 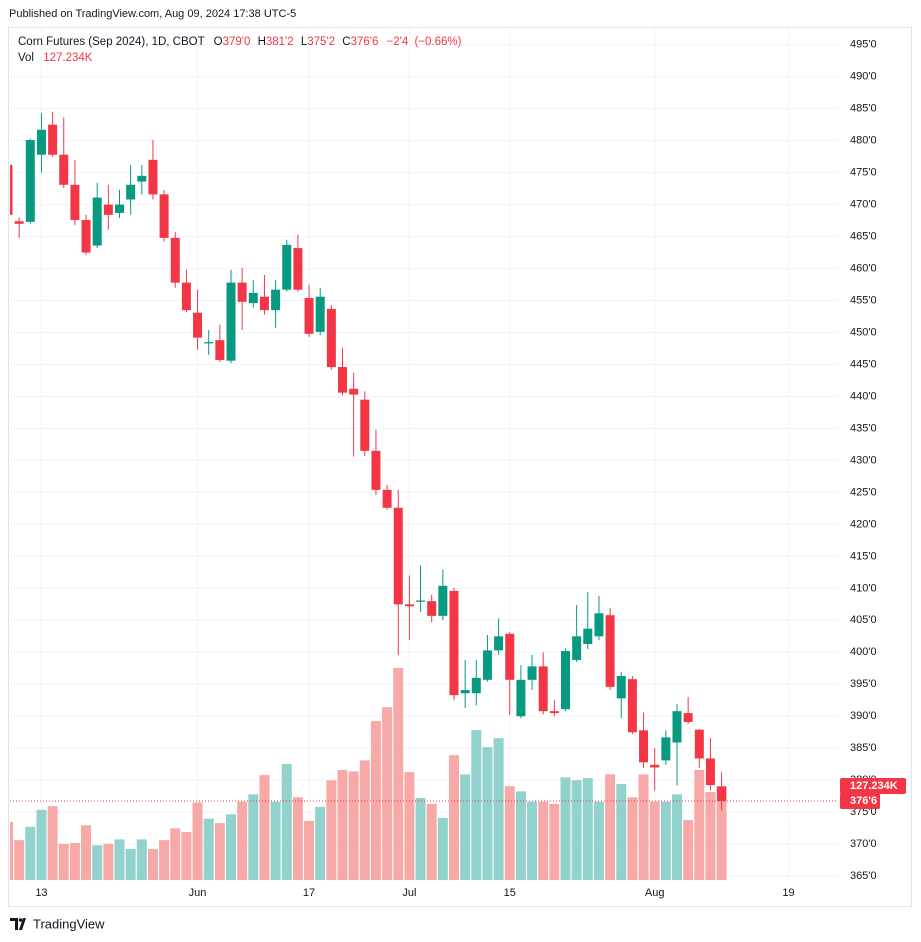 What do you see at coordinates (863, 173) in the screenshot?
I see `y-tick-label: 475'0` at bounding box center [863, 173].